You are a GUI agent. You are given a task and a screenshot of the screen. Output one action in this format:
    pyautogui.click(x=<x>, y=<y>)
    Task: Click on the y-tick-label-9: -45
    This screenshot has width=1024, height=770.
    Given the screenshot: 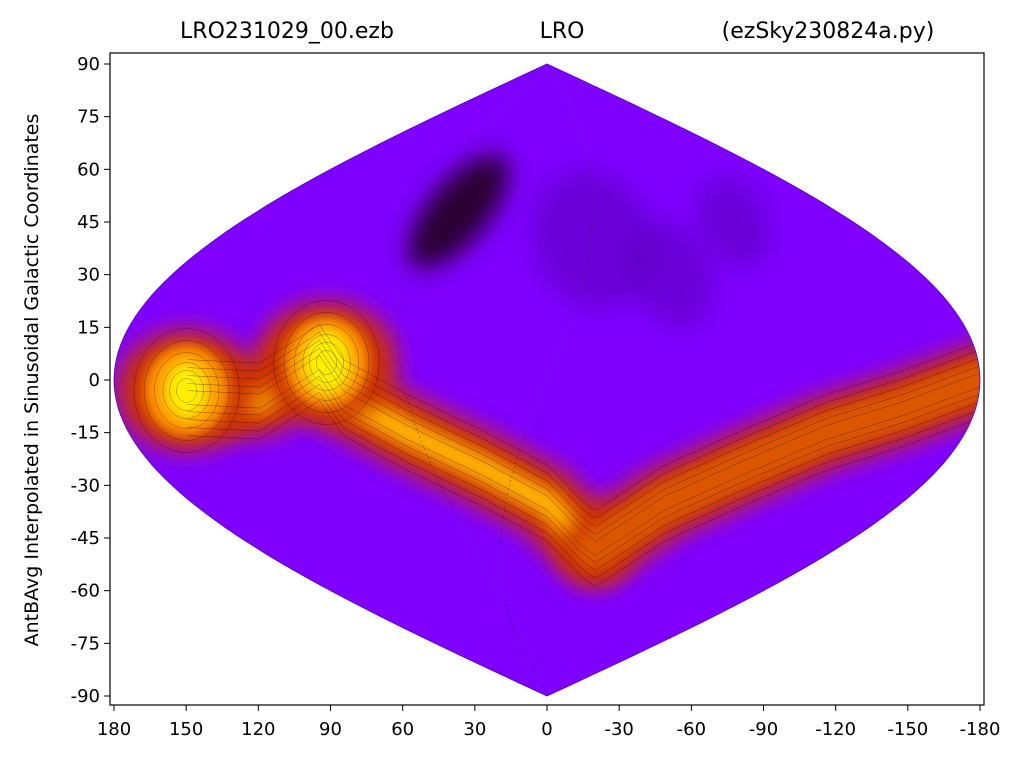 What is the action you would take?
    pyautogui.click(x=85, y=538)
    